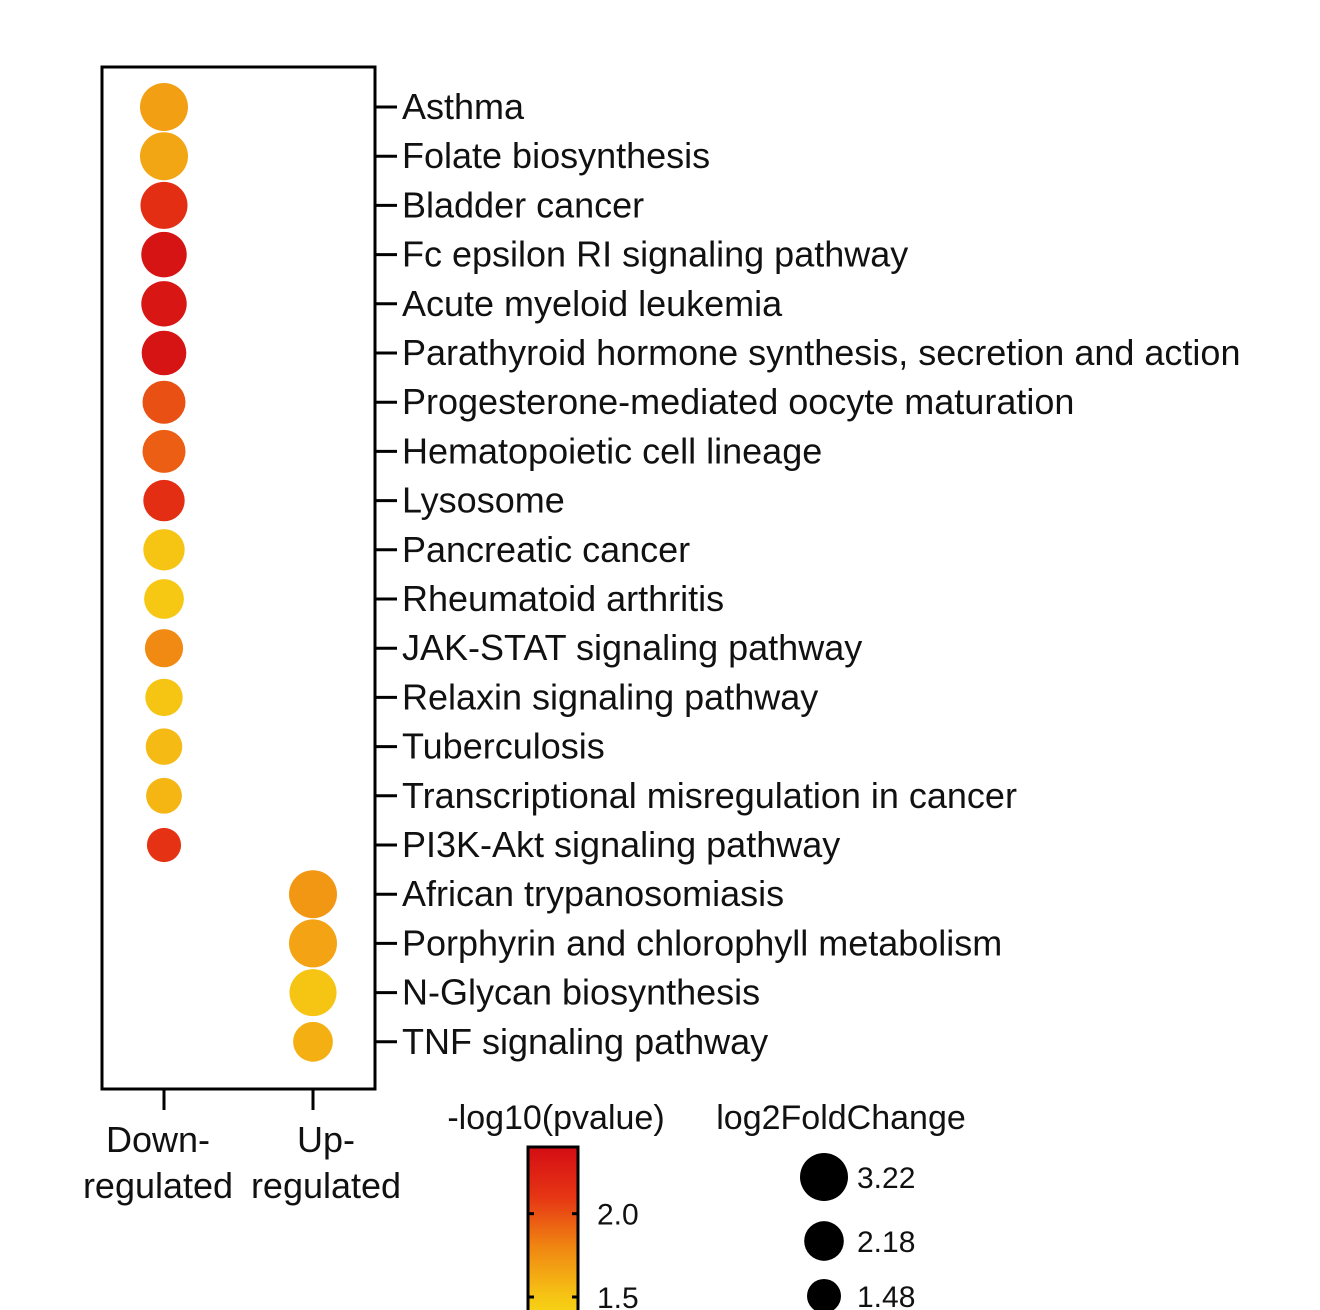  I want to click on y-tick-label: Lysosome, so click(483, 500).